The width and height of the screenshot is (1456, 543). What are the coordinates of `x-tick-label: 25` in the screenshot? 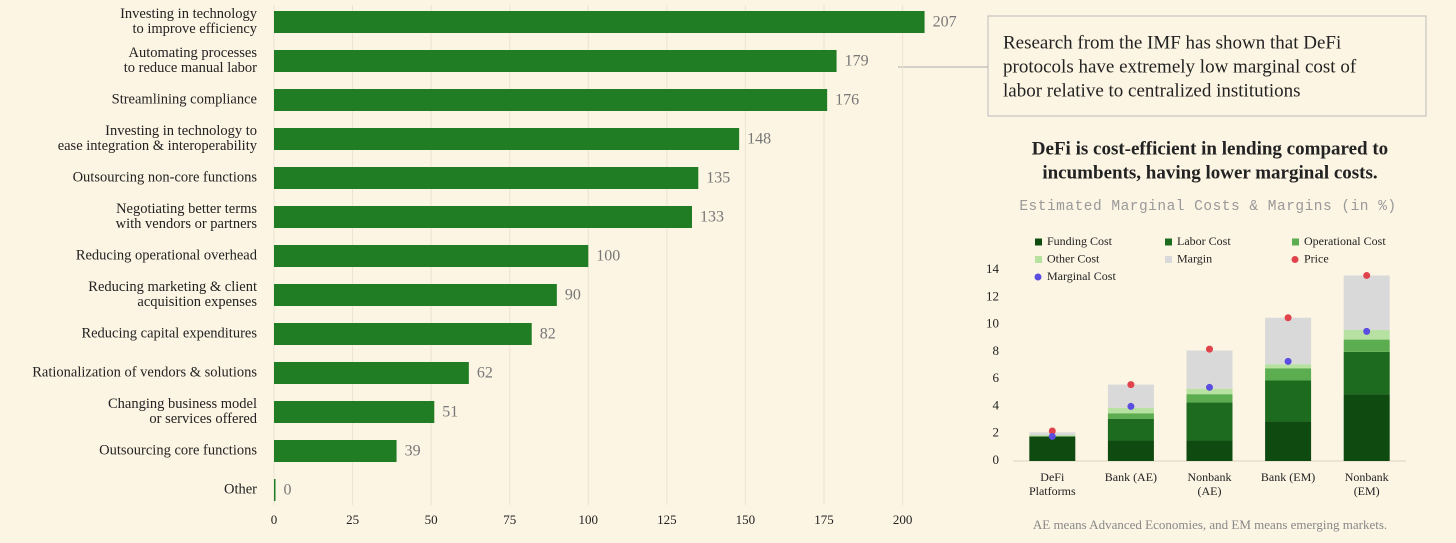 It's located at (352, 519).